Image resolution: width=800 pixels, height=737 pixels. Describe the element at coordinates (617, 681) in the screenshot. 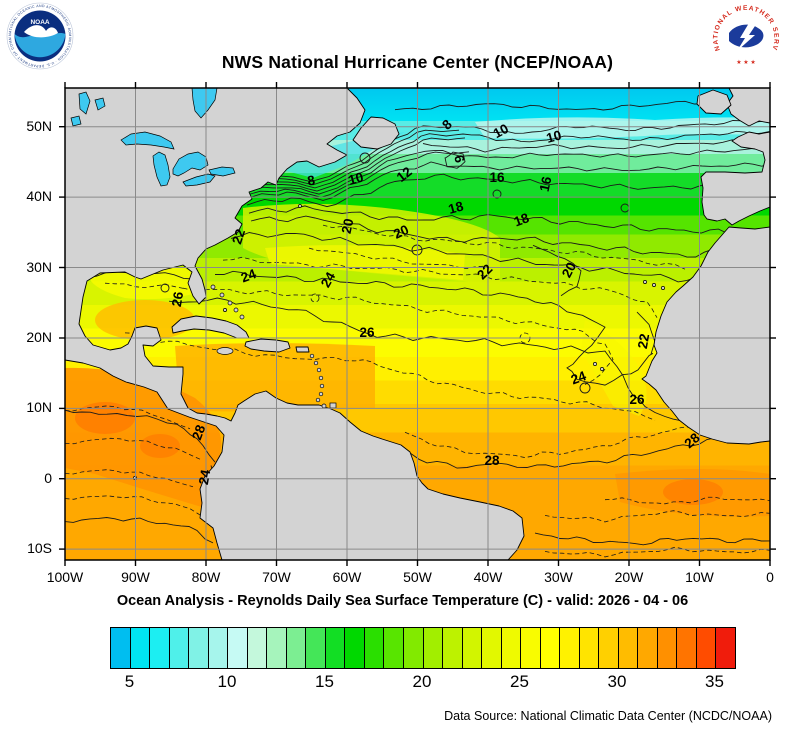

I see `colorbar-label: 30` at that location.